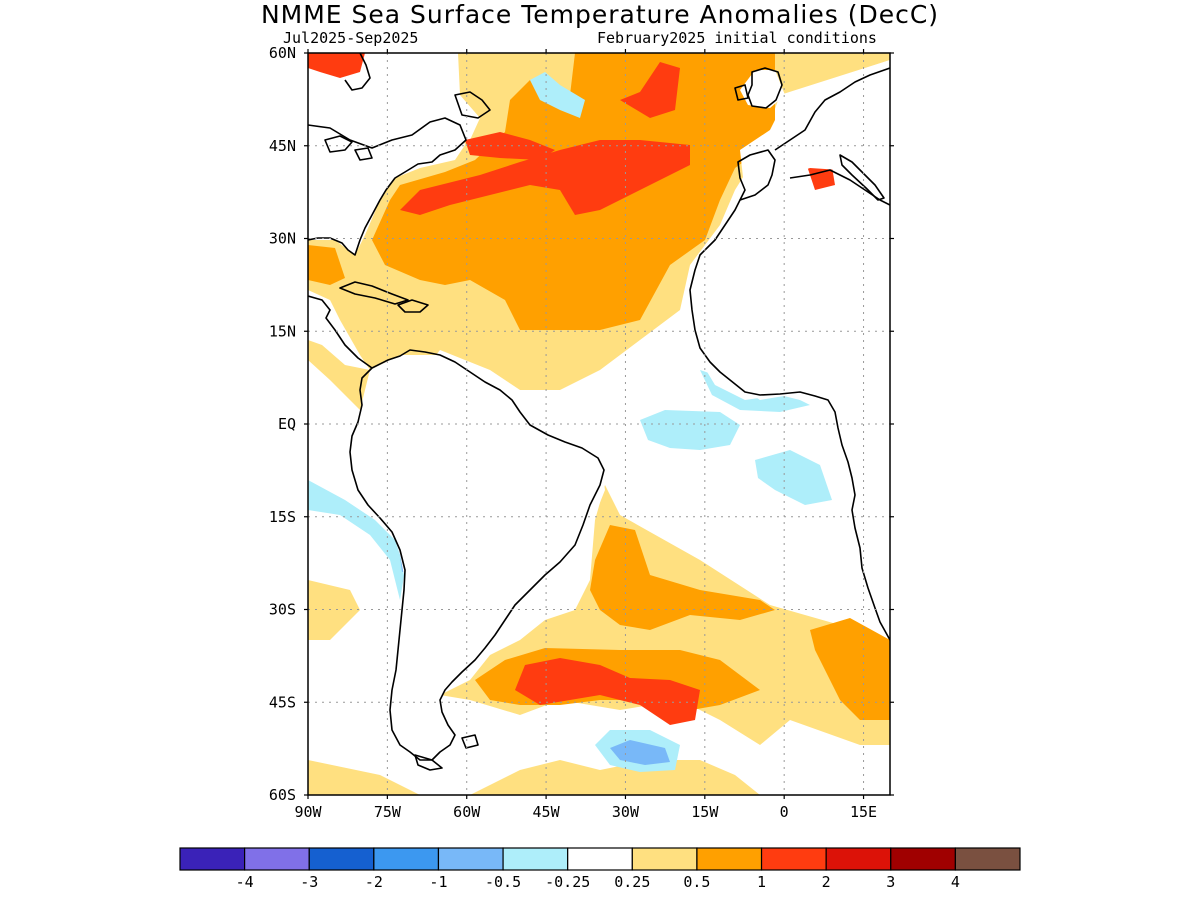 The image size is (1200, 900). I want to click on coastline-falklands, so click(470, 741).